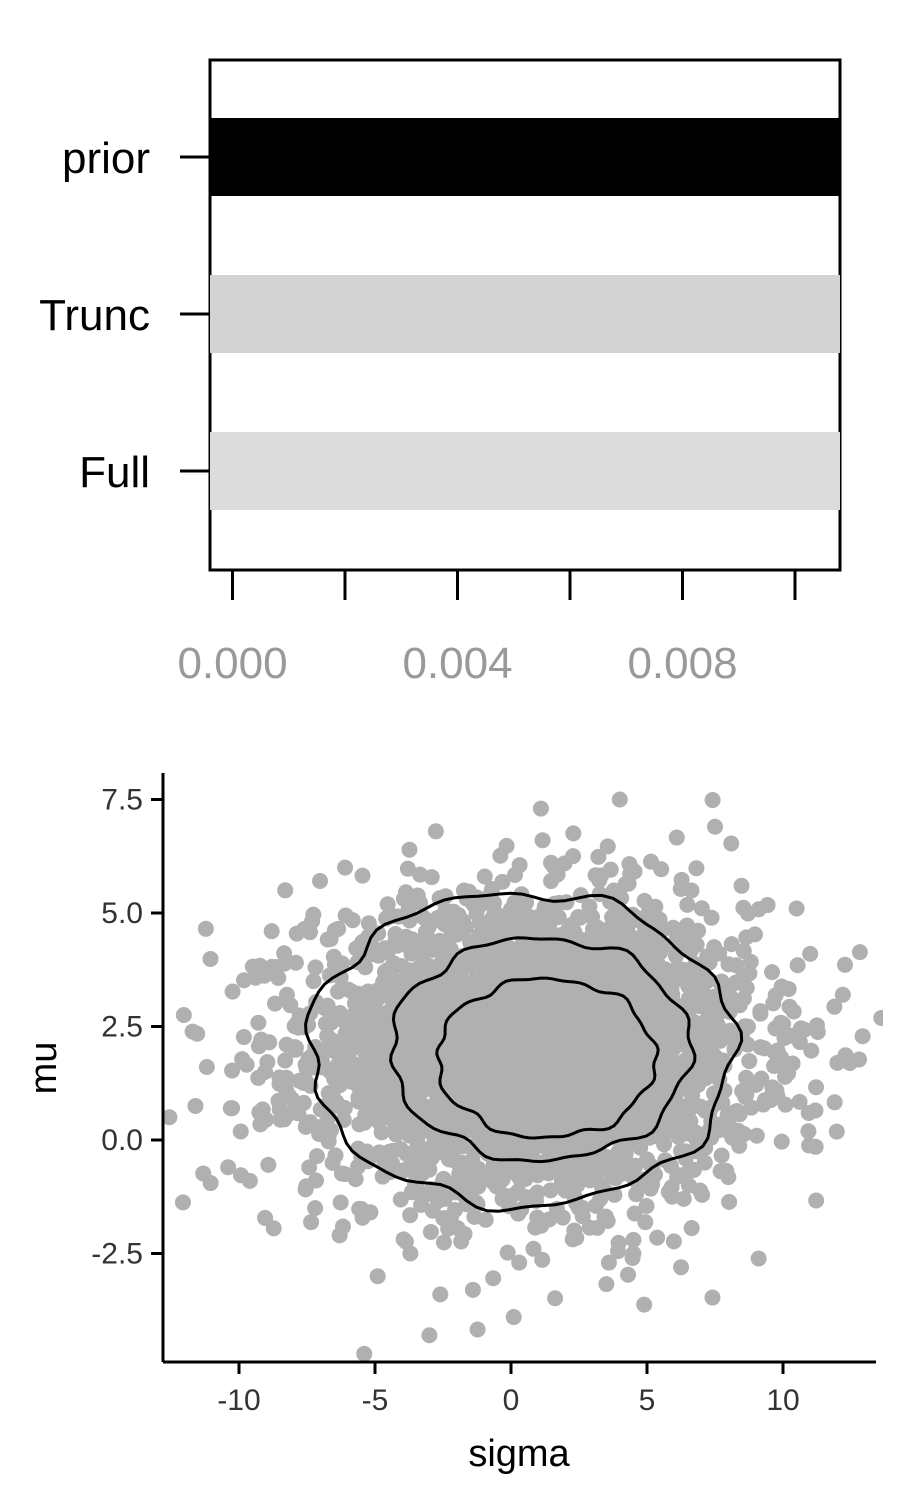 Image resolution: width=900 pixels, height=1500 pixels. I want to click on x-tick-label: 0.004, so click(457, 663).